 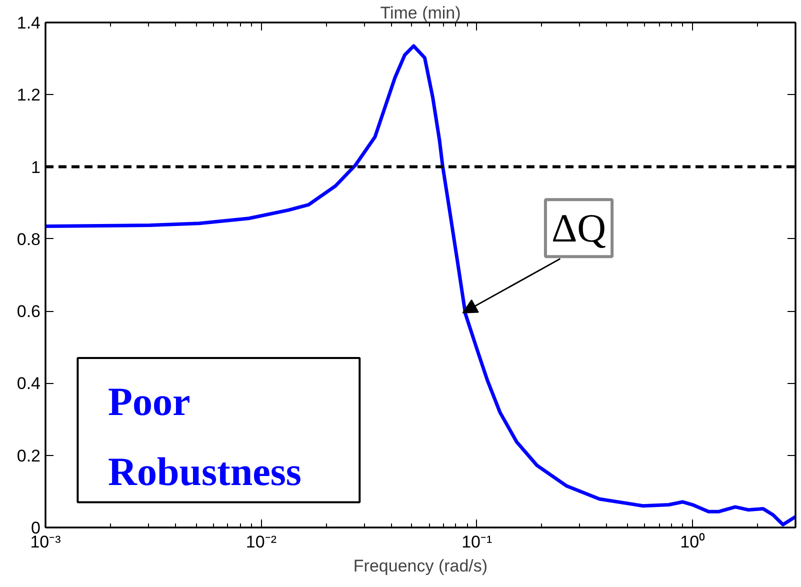 I want to click on y-tick-label: 0.4, so click(x=28, y=384).